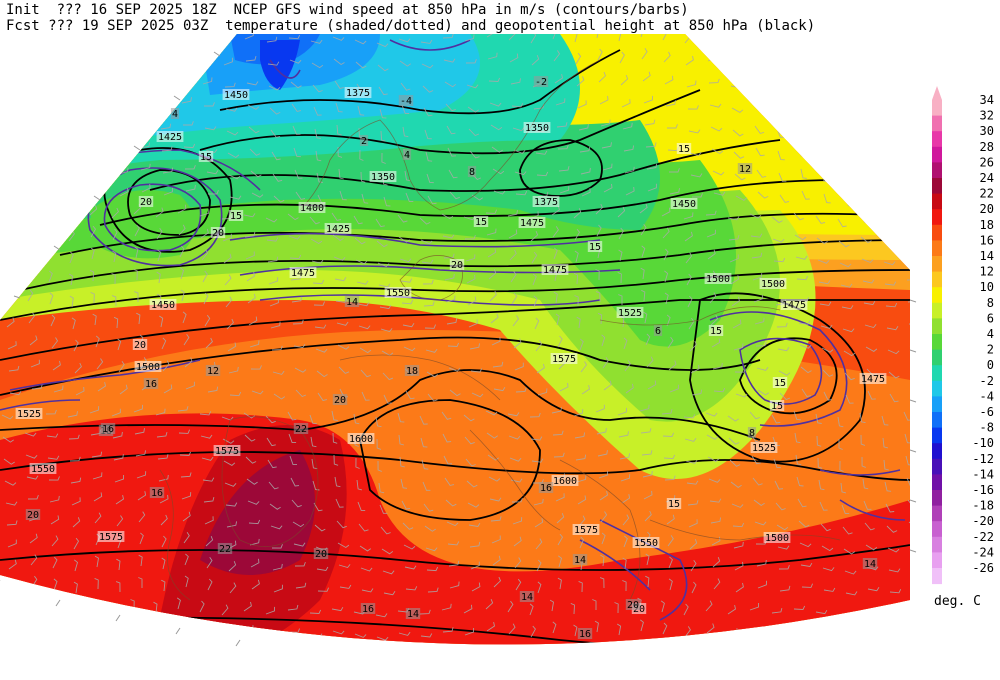 This screenshot has height=680, width=1000. What do you see at coordinates (990, 350) in the screenshot?
I see `legend-label: 2` at bounding box center [990, 350].